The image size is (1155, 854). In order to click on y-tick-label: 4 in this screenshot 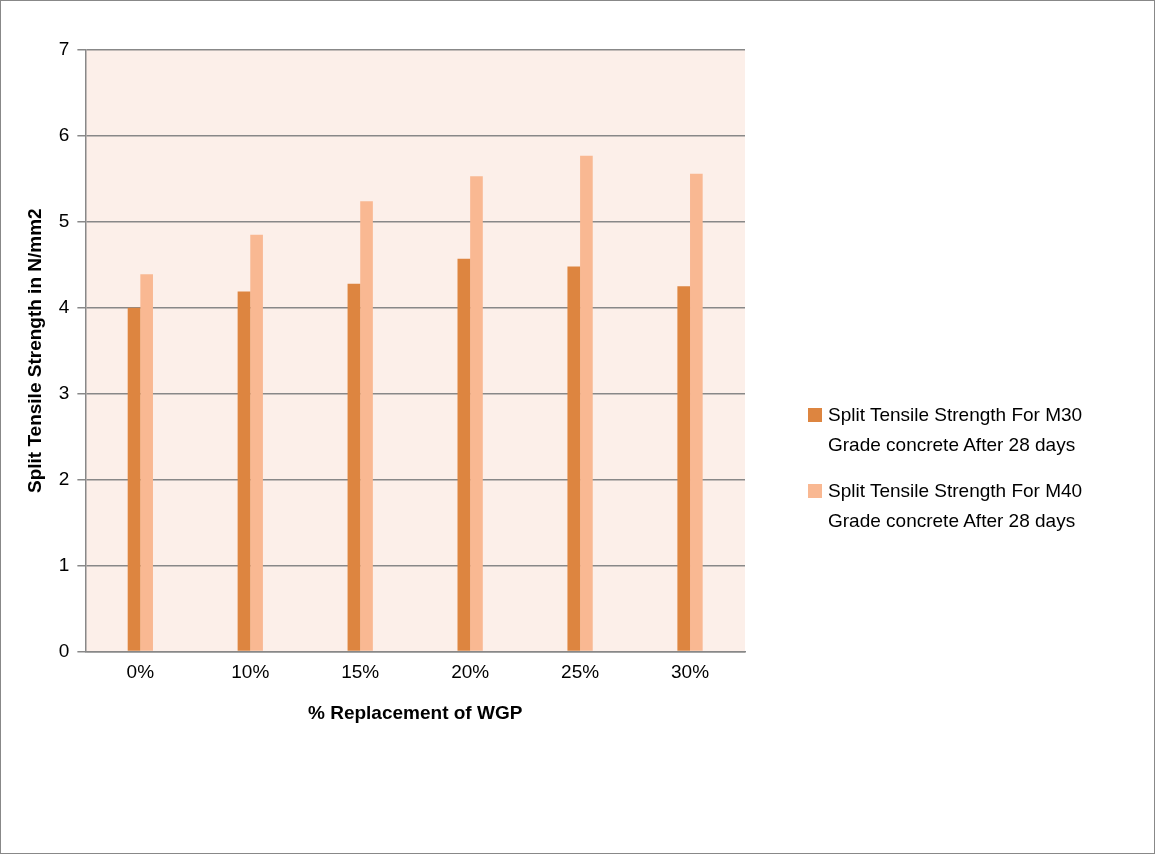, I will do `click(64, 306)`.